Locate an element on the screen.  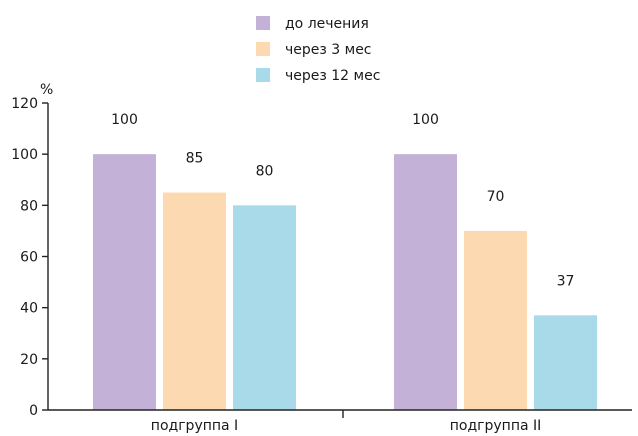
legend: до лечения через 3 мес через 12 мес is located at coordinates (318, 50).